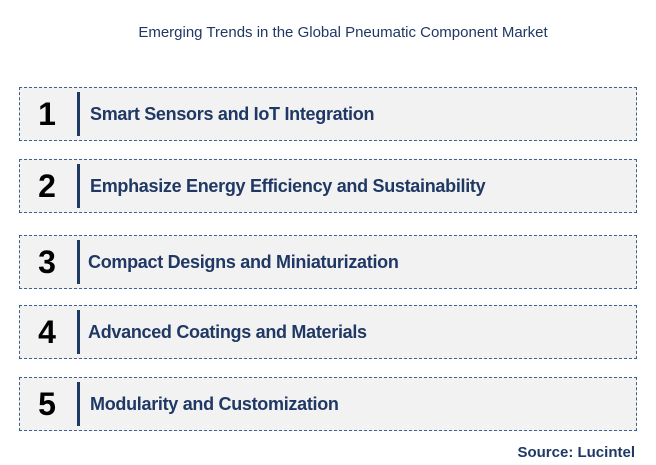  I want to click on trend-item-3: 3 Compact Designs and Miniaturization, so click(328, 262).